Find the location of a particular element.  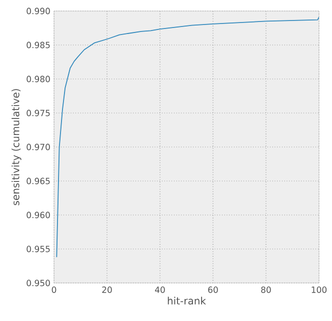

y-tick-label: 0.970 is located at coordinates (38, 147).